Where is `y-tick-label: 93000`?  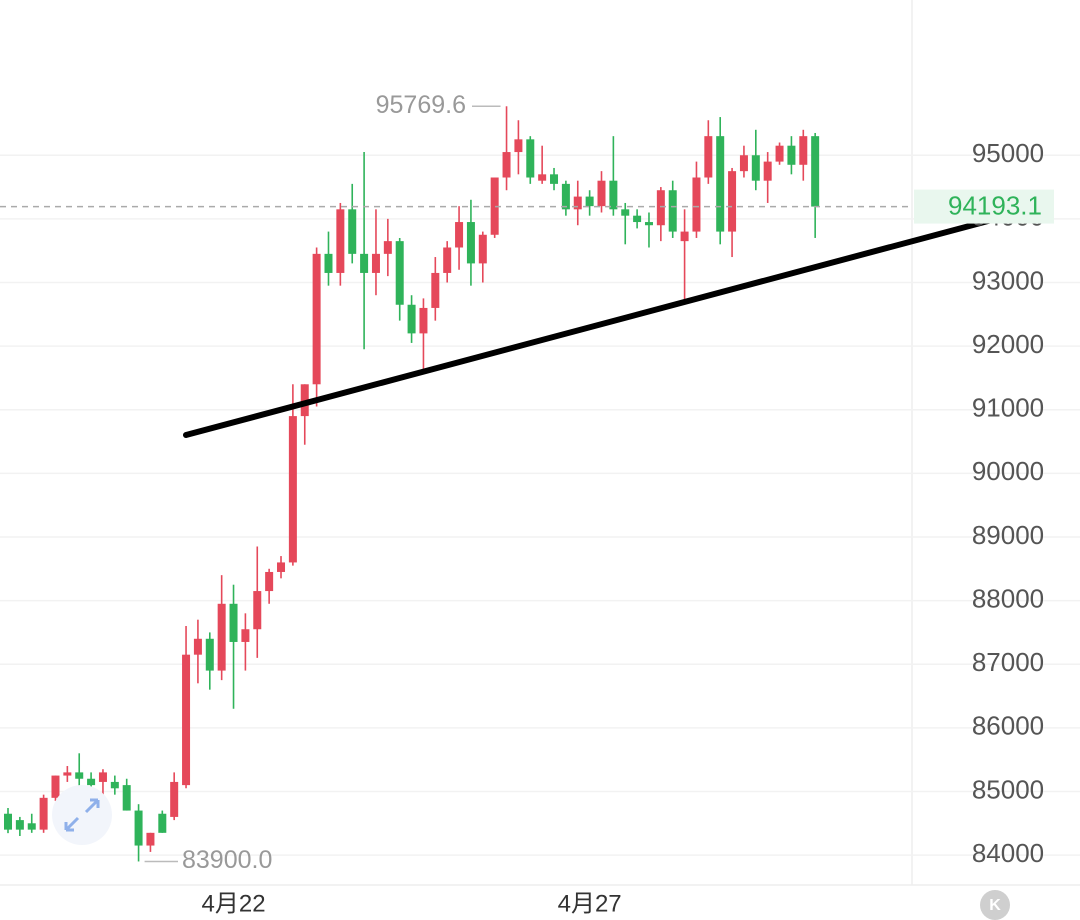 y-tick-label: 93000 is located at coordinates (1008, 280).